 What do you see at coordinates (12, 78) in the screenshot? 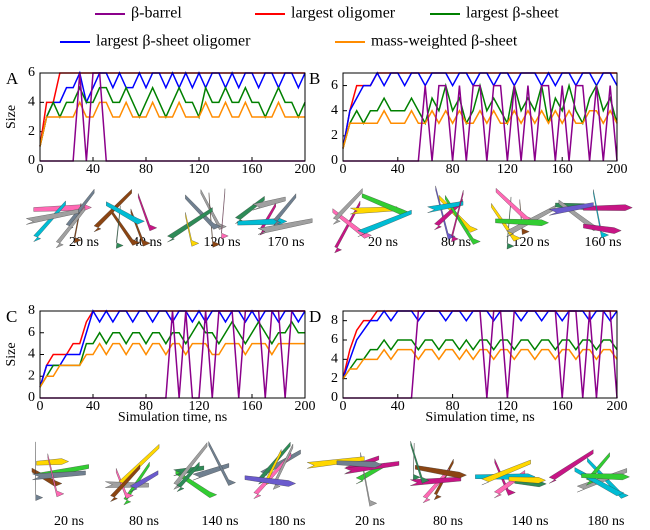
I see `panel-label: A` at bounding box center [12, 78].